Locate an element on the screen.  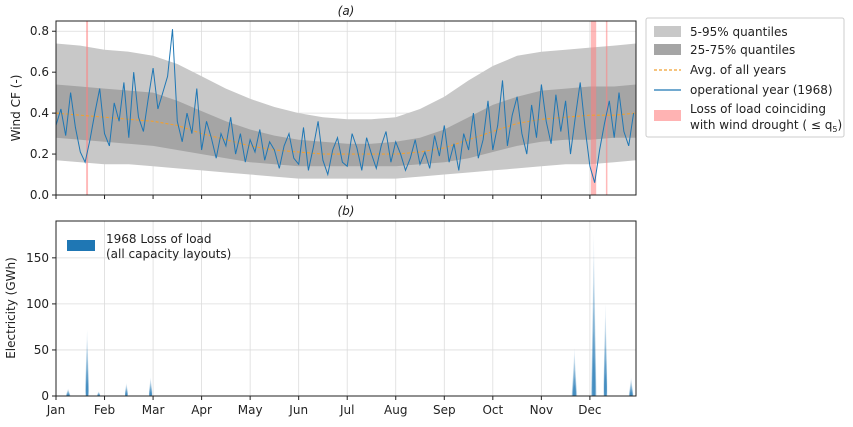
xtick-label-1: Feb is located at coordinates (104, 410).